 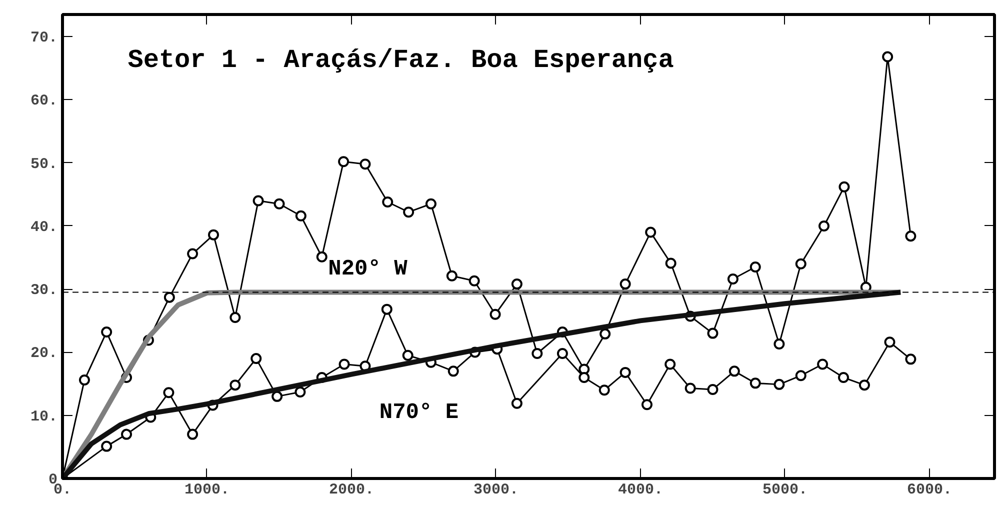 What do you see at coordinates (44, 227) in the screenshot?
I see `y-tick-label: 40.` at bounding box center [44, 227].